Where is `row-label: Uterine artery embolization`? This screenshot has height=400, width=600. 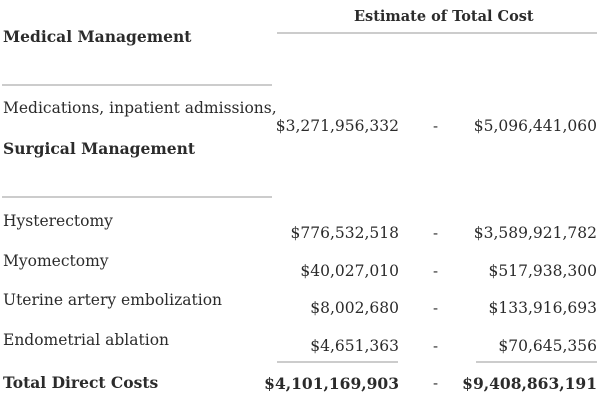
row-label: Uterine artery embolization is located at coordinates (113, 300).